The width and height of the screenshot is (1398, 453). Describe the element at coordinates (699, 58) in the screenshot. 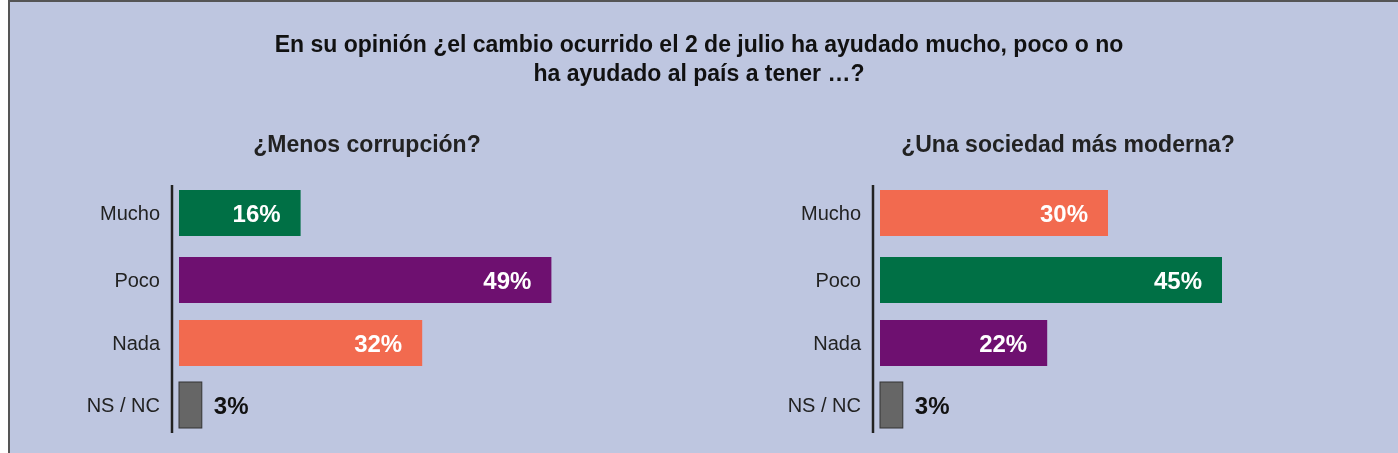

I see `text: En su opinión ¿el cambio ocurrido el 2 de julio ha ayudado mucho, poco o no ha ayudado al país a tener …?` at that location.